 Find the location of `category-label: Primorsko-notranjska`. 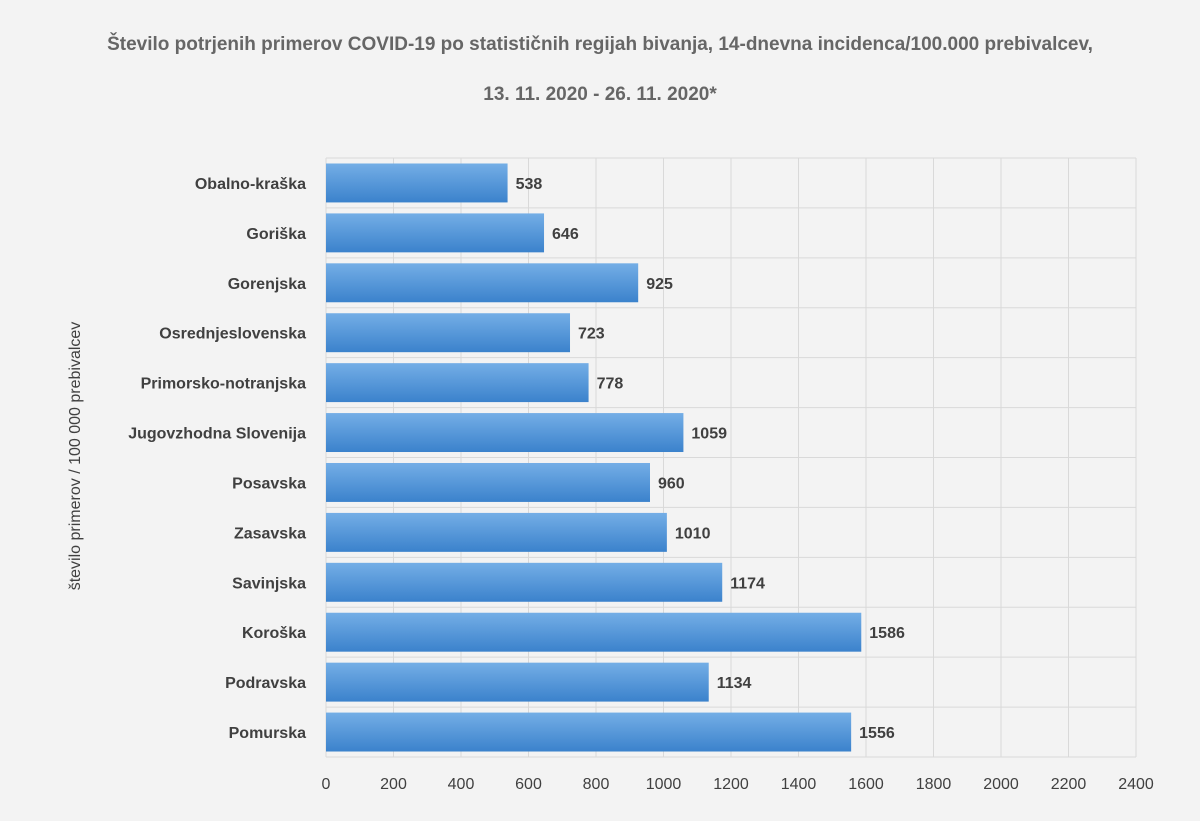

category-label: Primorsko-notranjska is located at coordinates (223, 384).